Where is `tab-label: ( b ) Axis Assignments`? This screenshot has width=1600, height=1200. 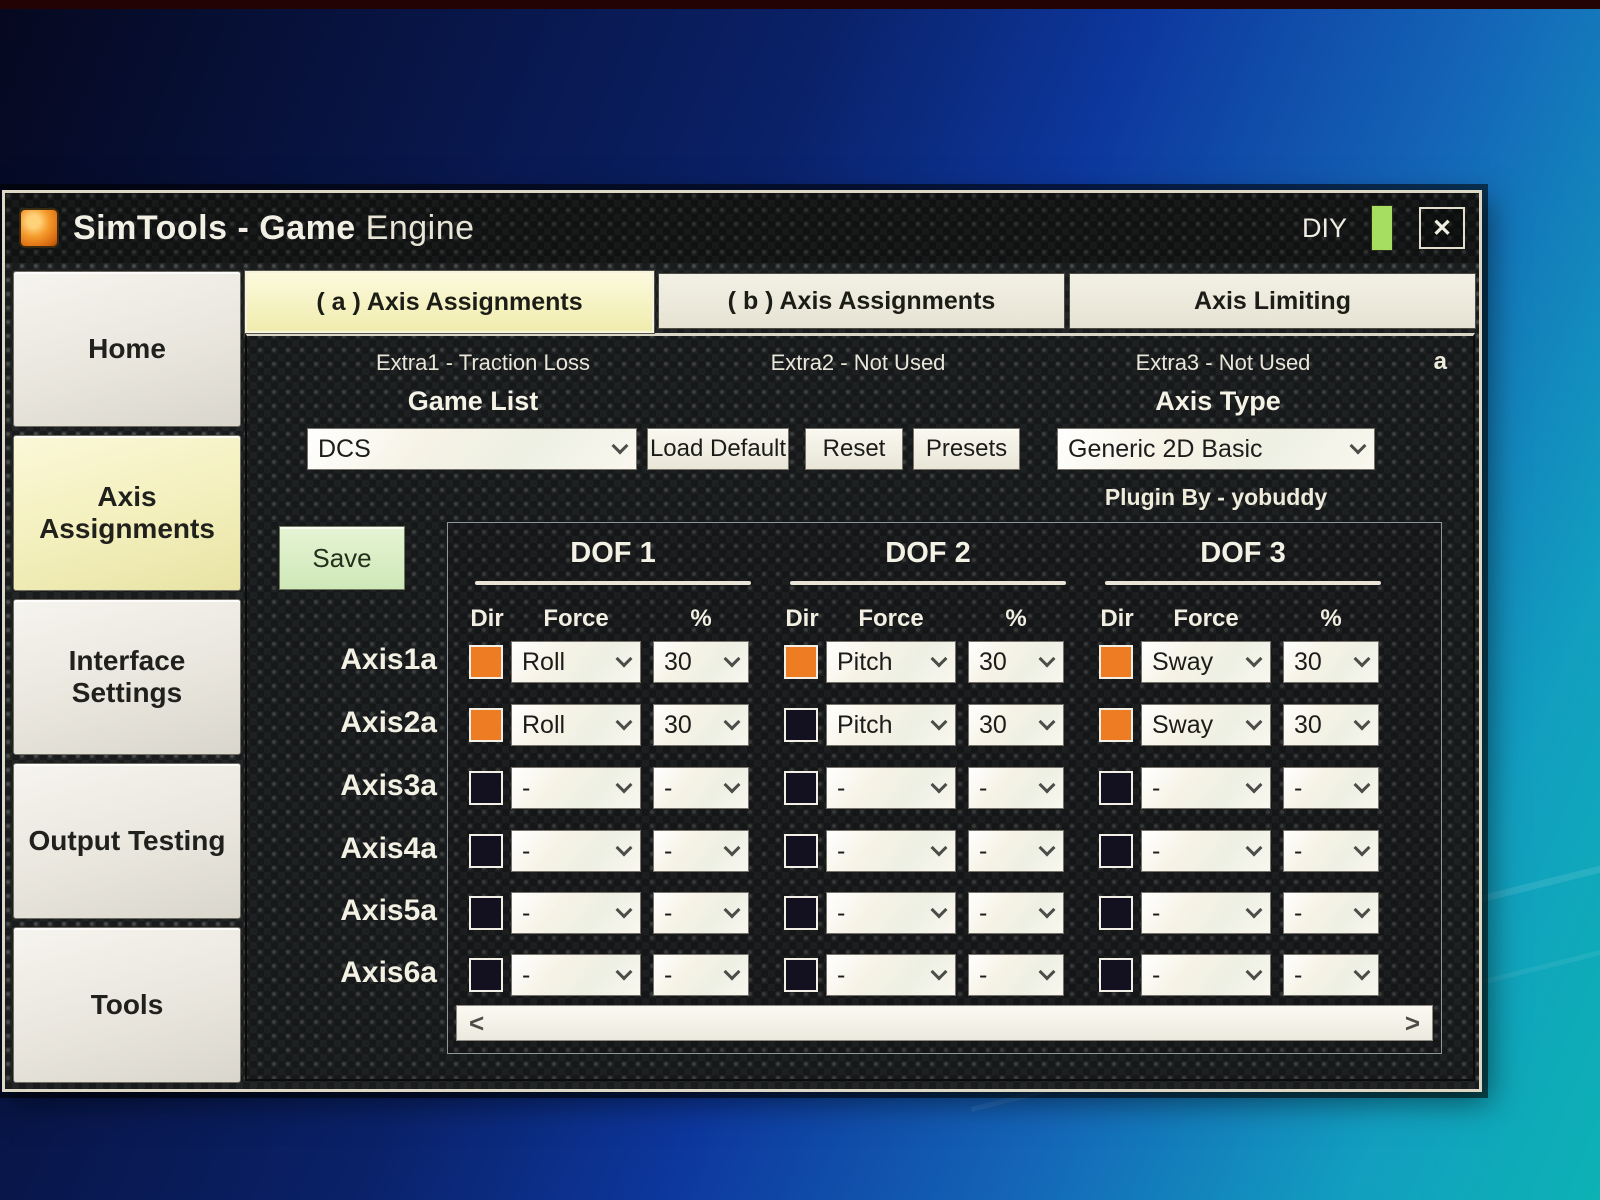
tab-label: ( b ) Axis Assignments is located at coordinates (861, 300).